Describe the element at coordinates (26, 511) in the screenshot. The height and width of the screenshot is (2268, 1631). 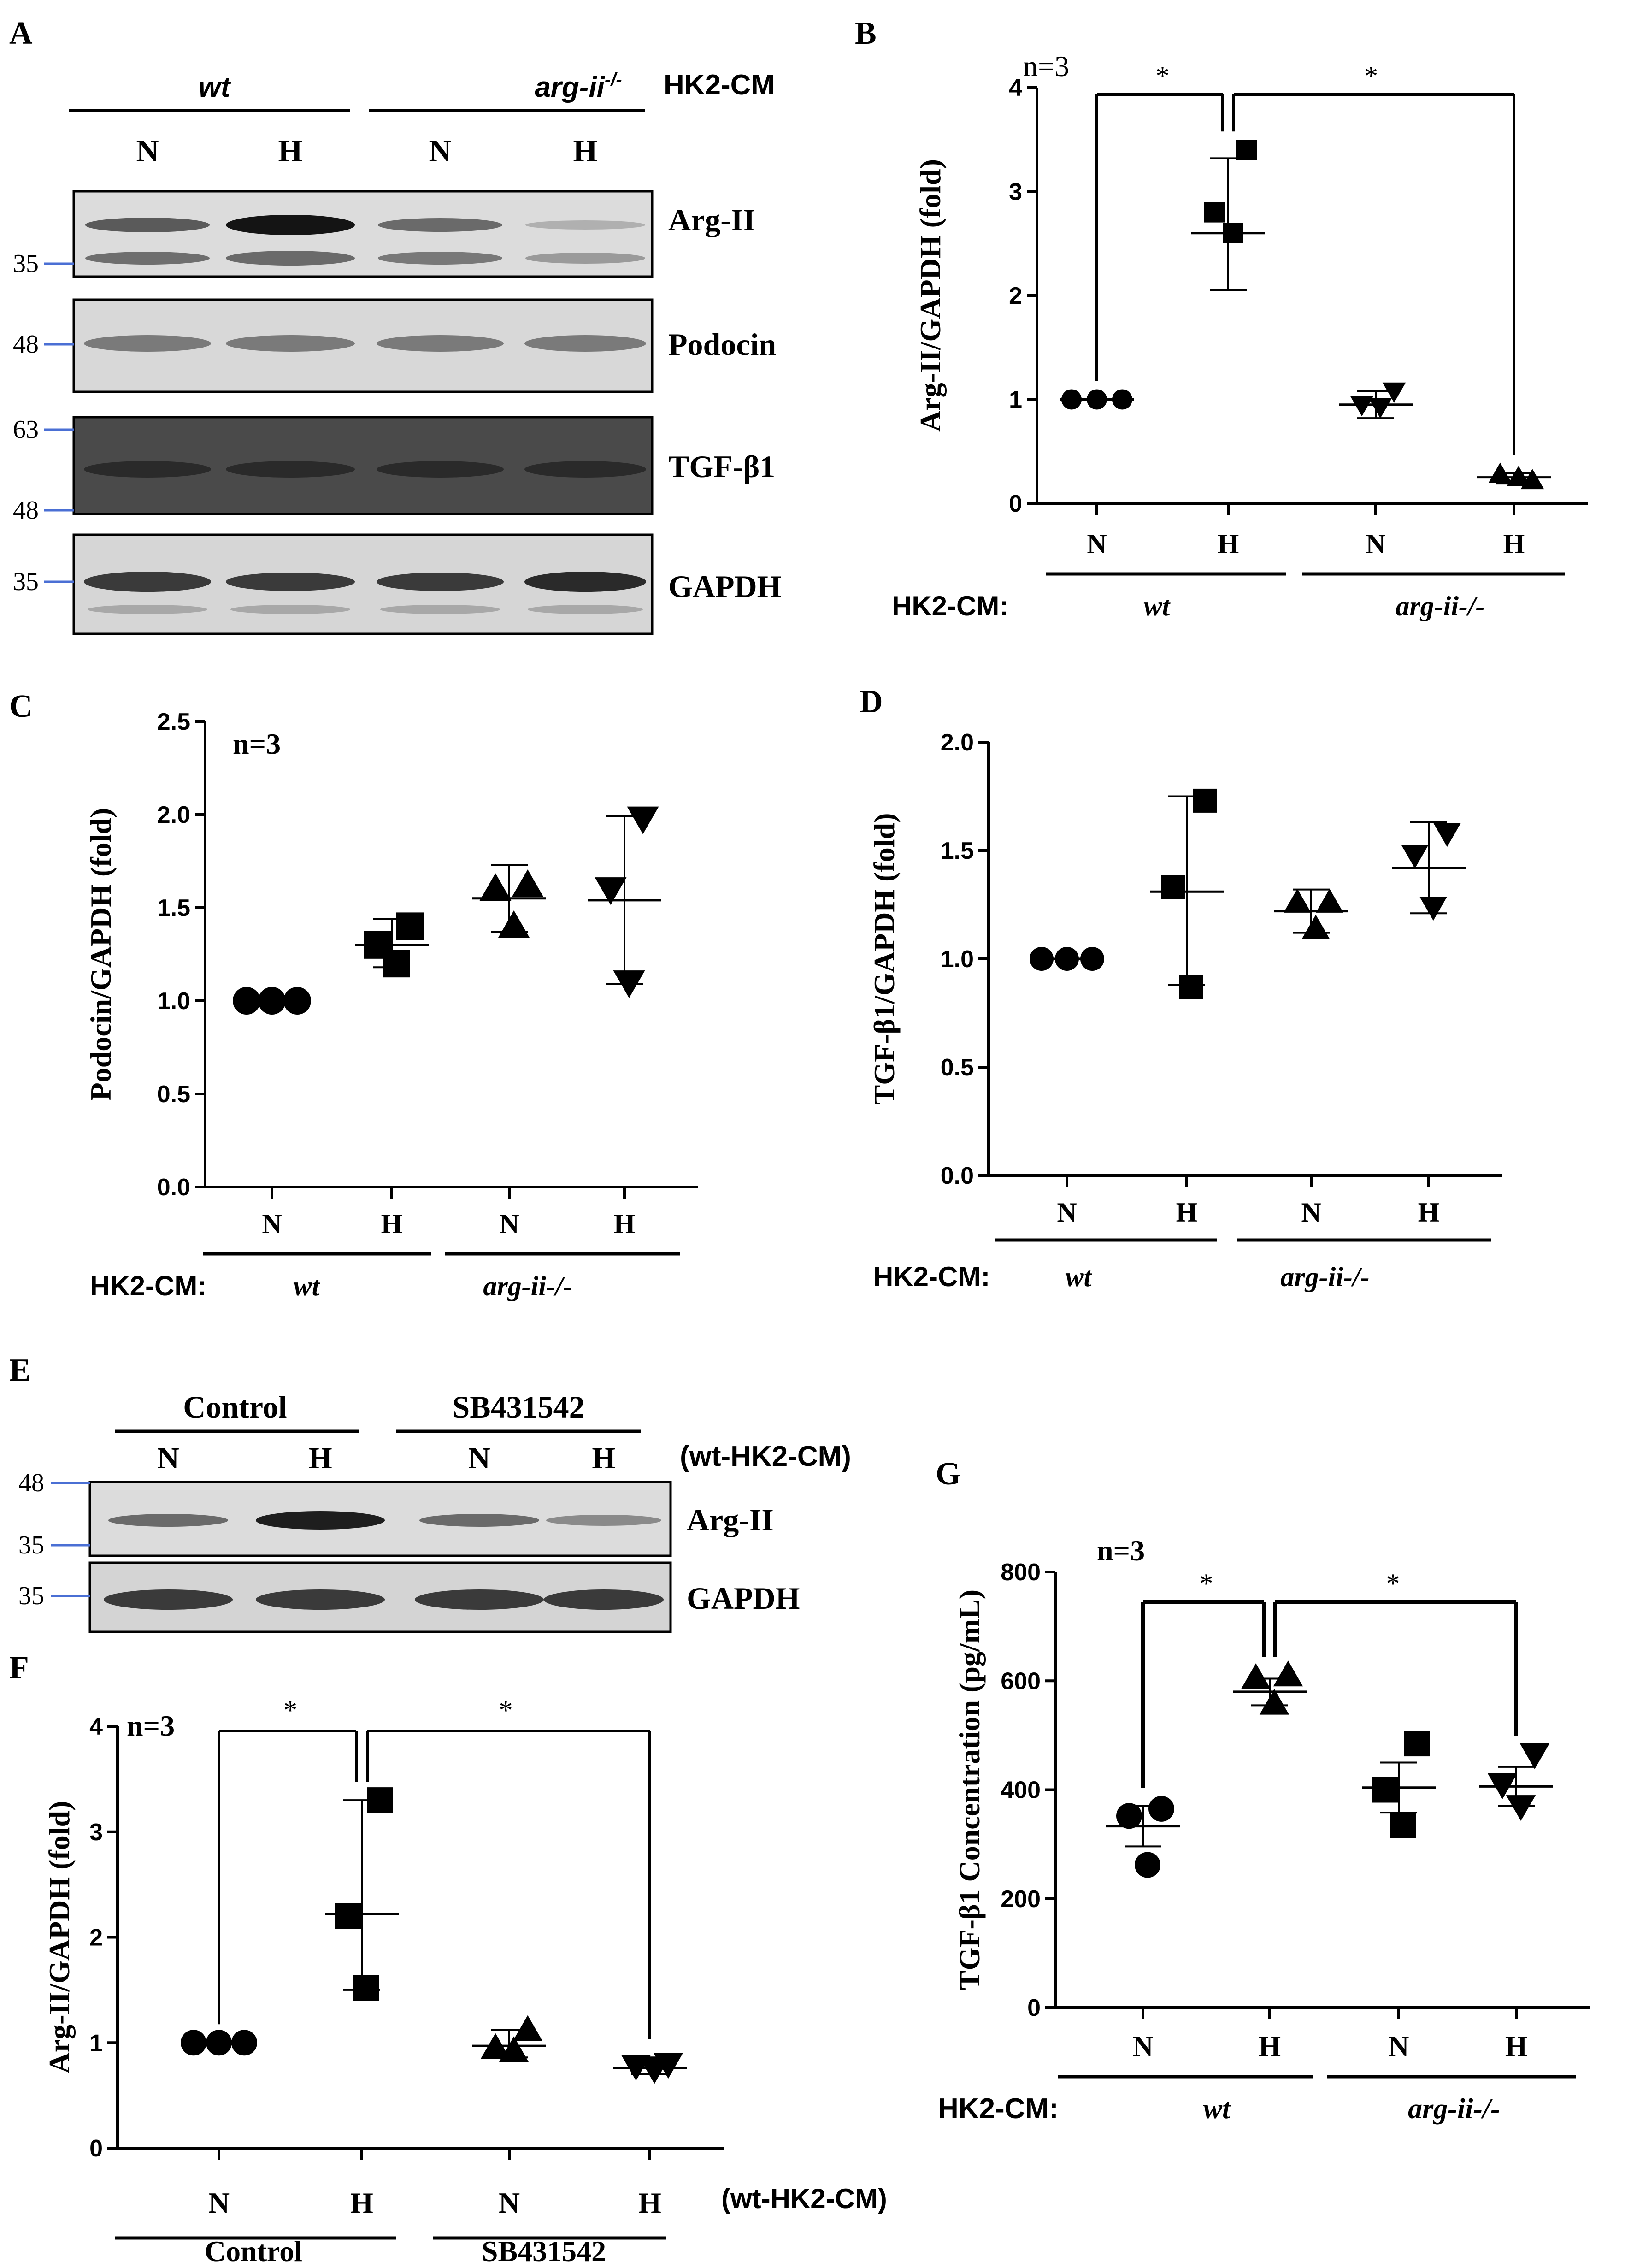
I see `mw-marker: 48` at that location.